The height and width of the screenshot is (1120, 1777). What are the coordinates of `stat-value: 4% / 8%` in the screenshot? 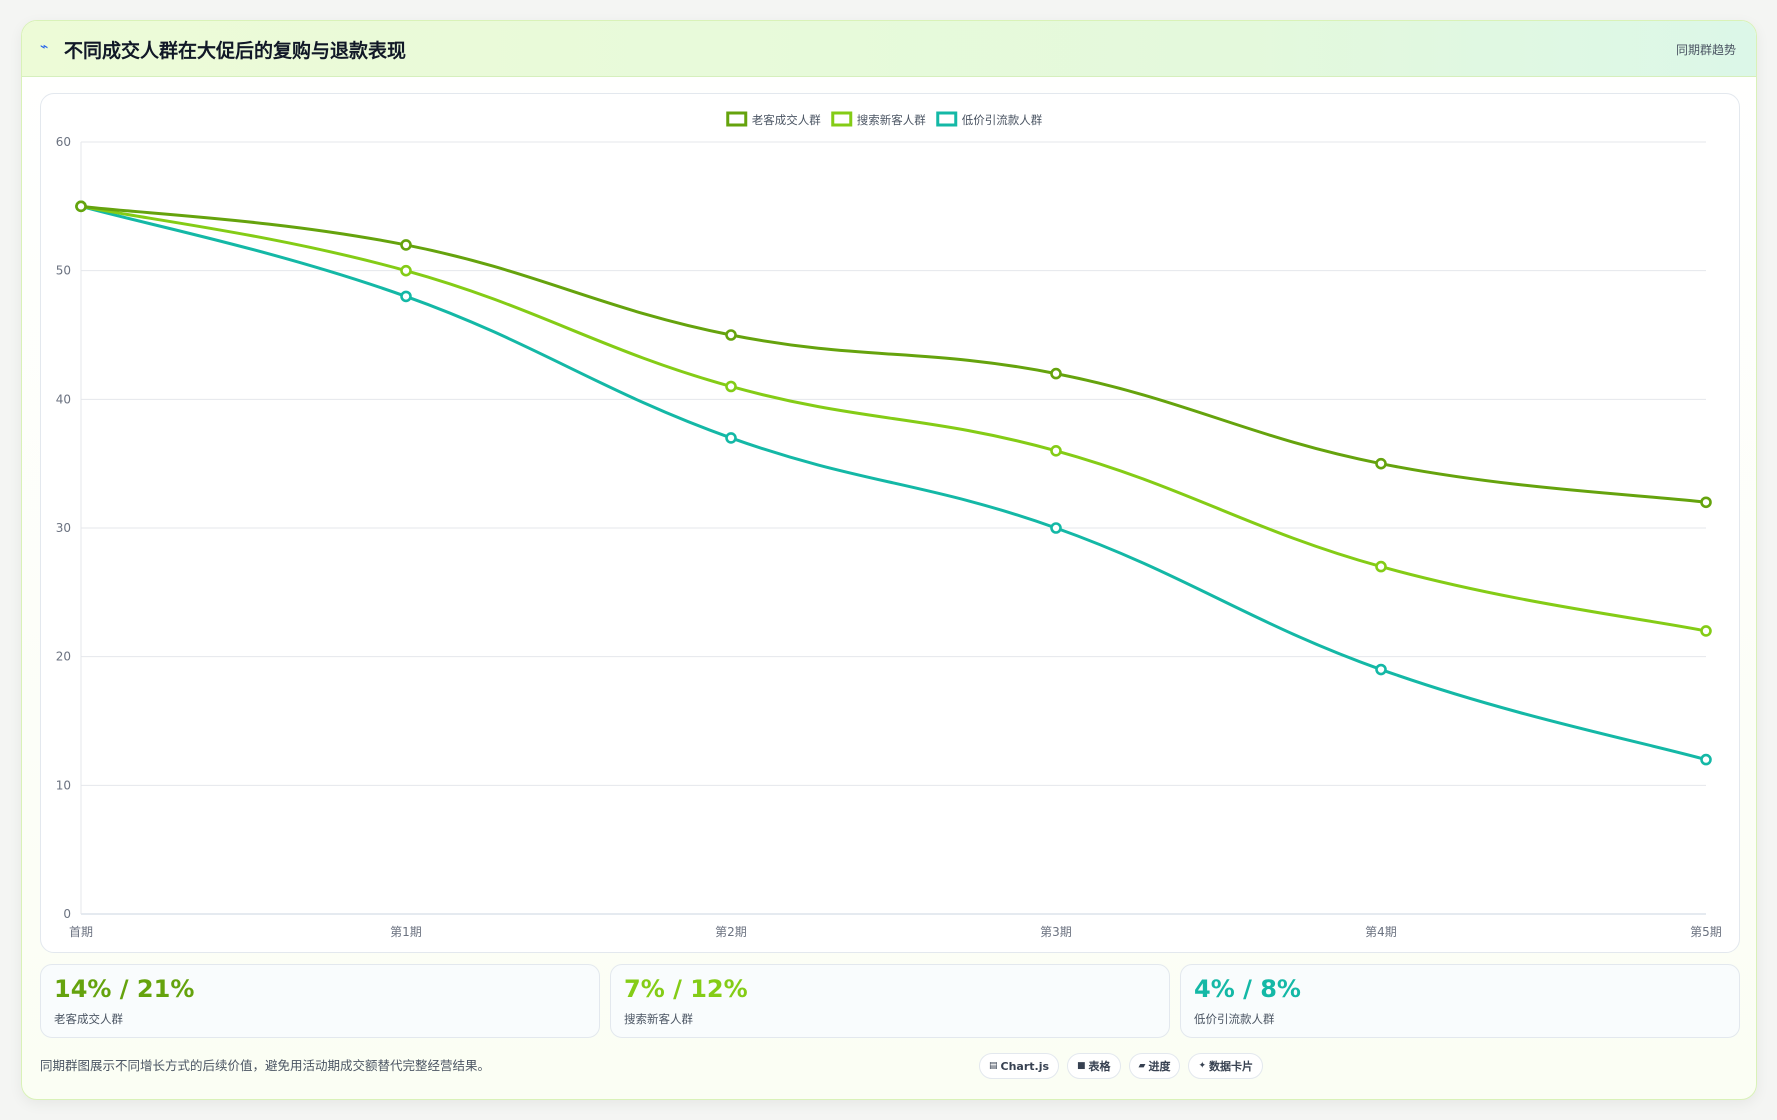 It's located at (1247, 989).